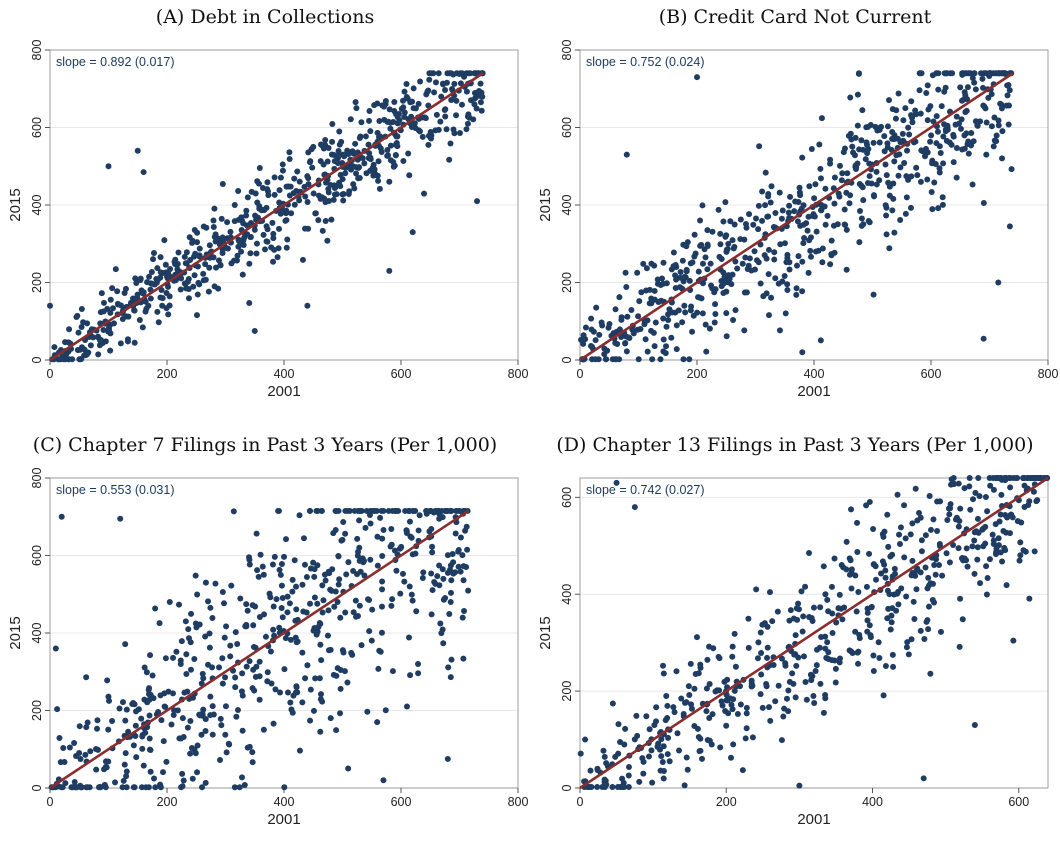 Image resolution: width=1060 pixels, height=856 pixels. Describe the element at coordinates (37, 205) in the screenshot. I see `y-tick-label: 400` at that location.